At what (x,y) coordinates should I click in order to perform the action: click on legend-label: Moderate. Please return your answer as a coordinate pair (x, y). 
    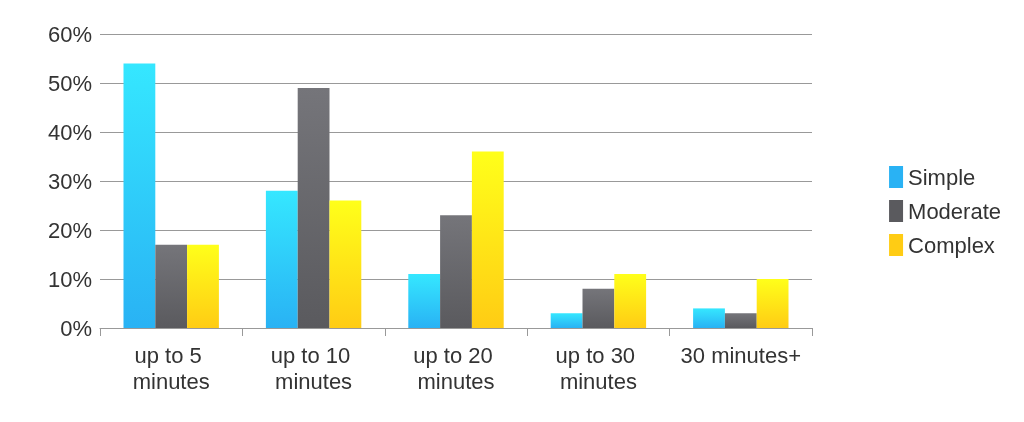
    Looking at the image, I should click on (955, 211).